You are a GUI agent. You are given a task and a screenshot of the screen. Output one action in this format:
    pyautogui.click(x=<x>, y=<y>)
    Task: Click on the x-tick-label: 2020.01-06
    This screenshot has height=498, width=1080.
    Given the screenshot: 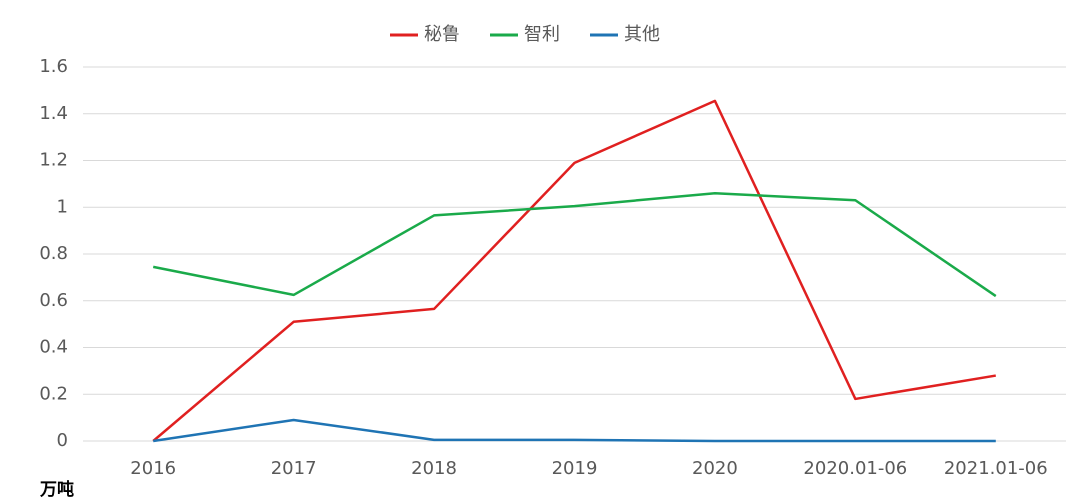 What is the action you would take?
    pyautogui.click(x=855, y=468)
    